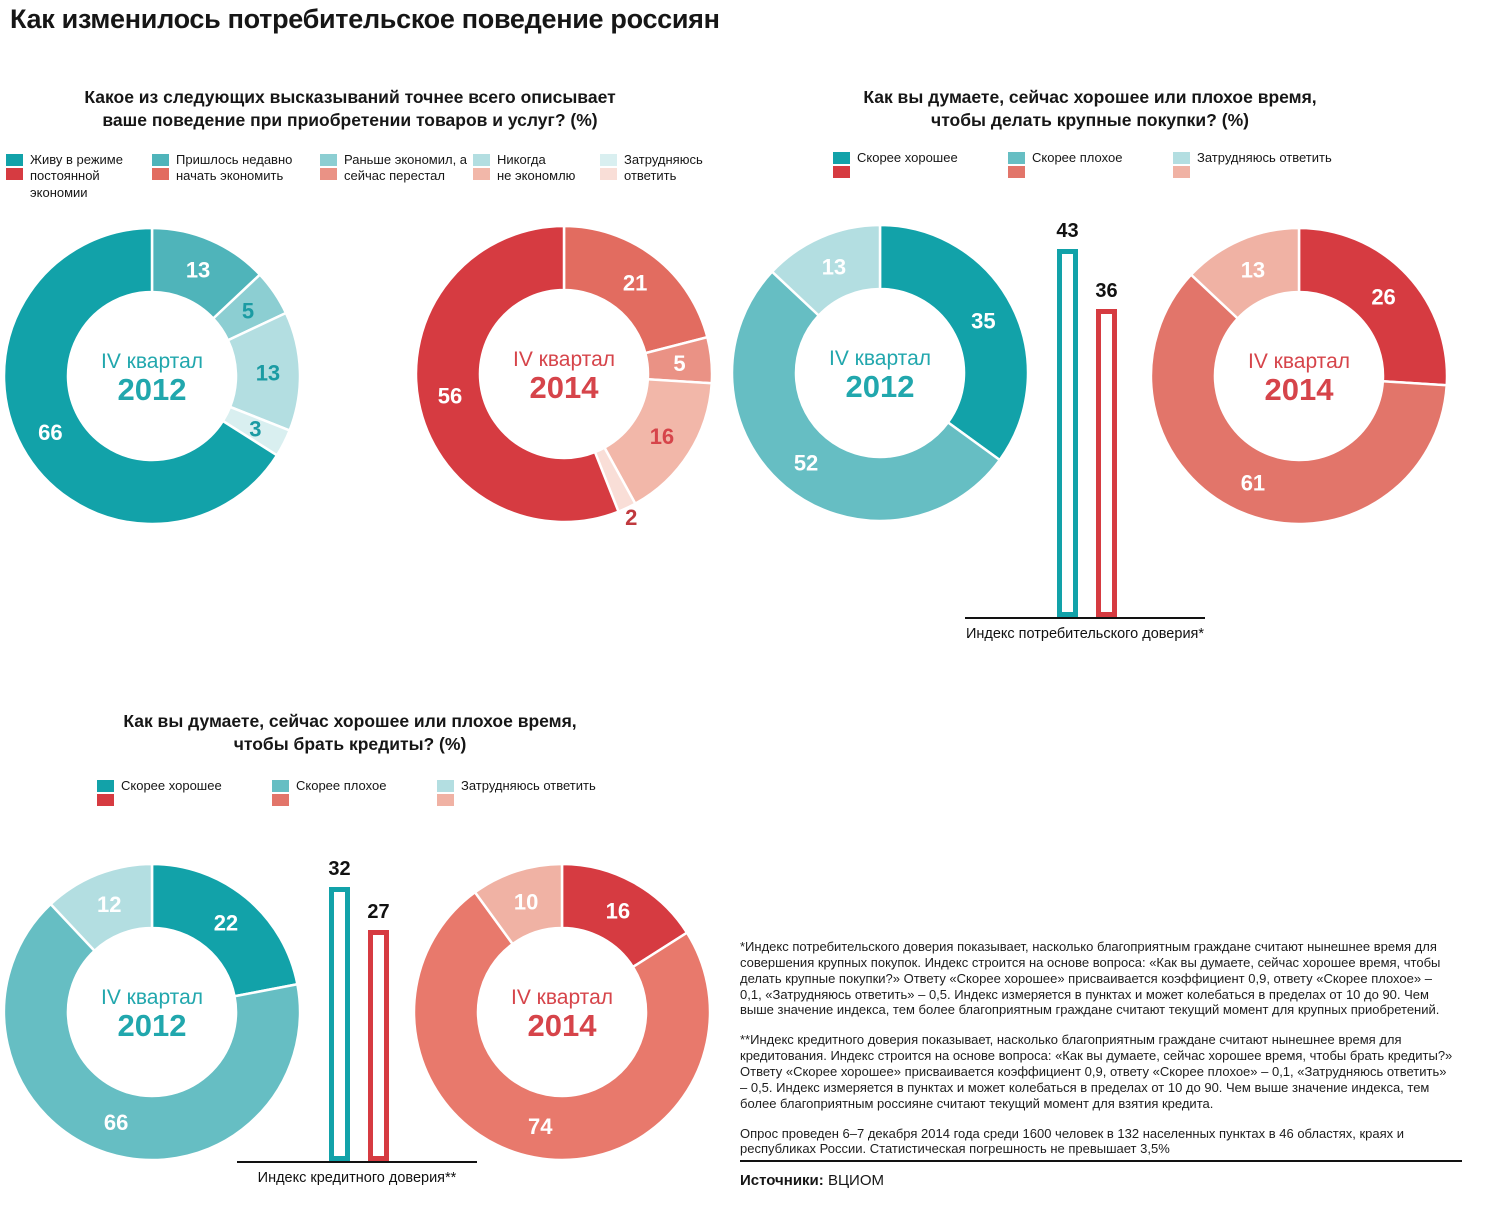 This screenshot has height=1225, width=1500. What do you see at coordinates (1090, 119) in the screenshot?
I see `question-2-line2: чтобы делать крупные покупки? (%)` at bounding box center [1090, 119].